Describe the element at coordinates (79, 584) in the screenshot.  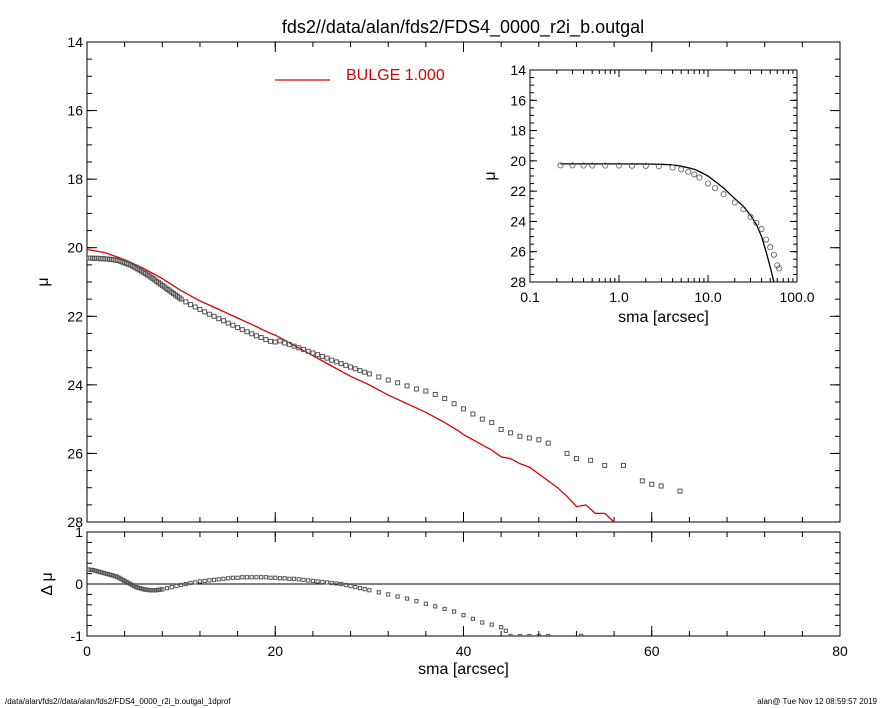
I see `residual-ytick-label: 0` at that location.